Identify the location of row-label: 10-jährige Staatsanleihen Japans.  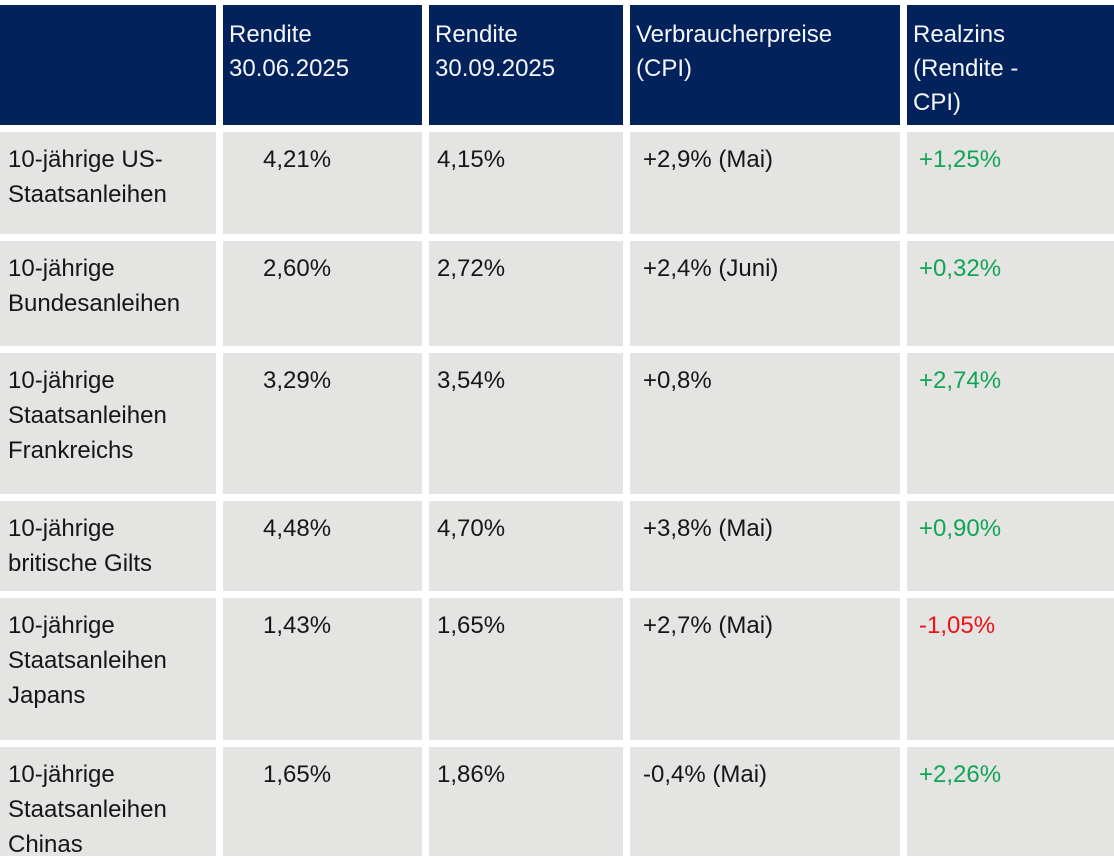
(108, 669).